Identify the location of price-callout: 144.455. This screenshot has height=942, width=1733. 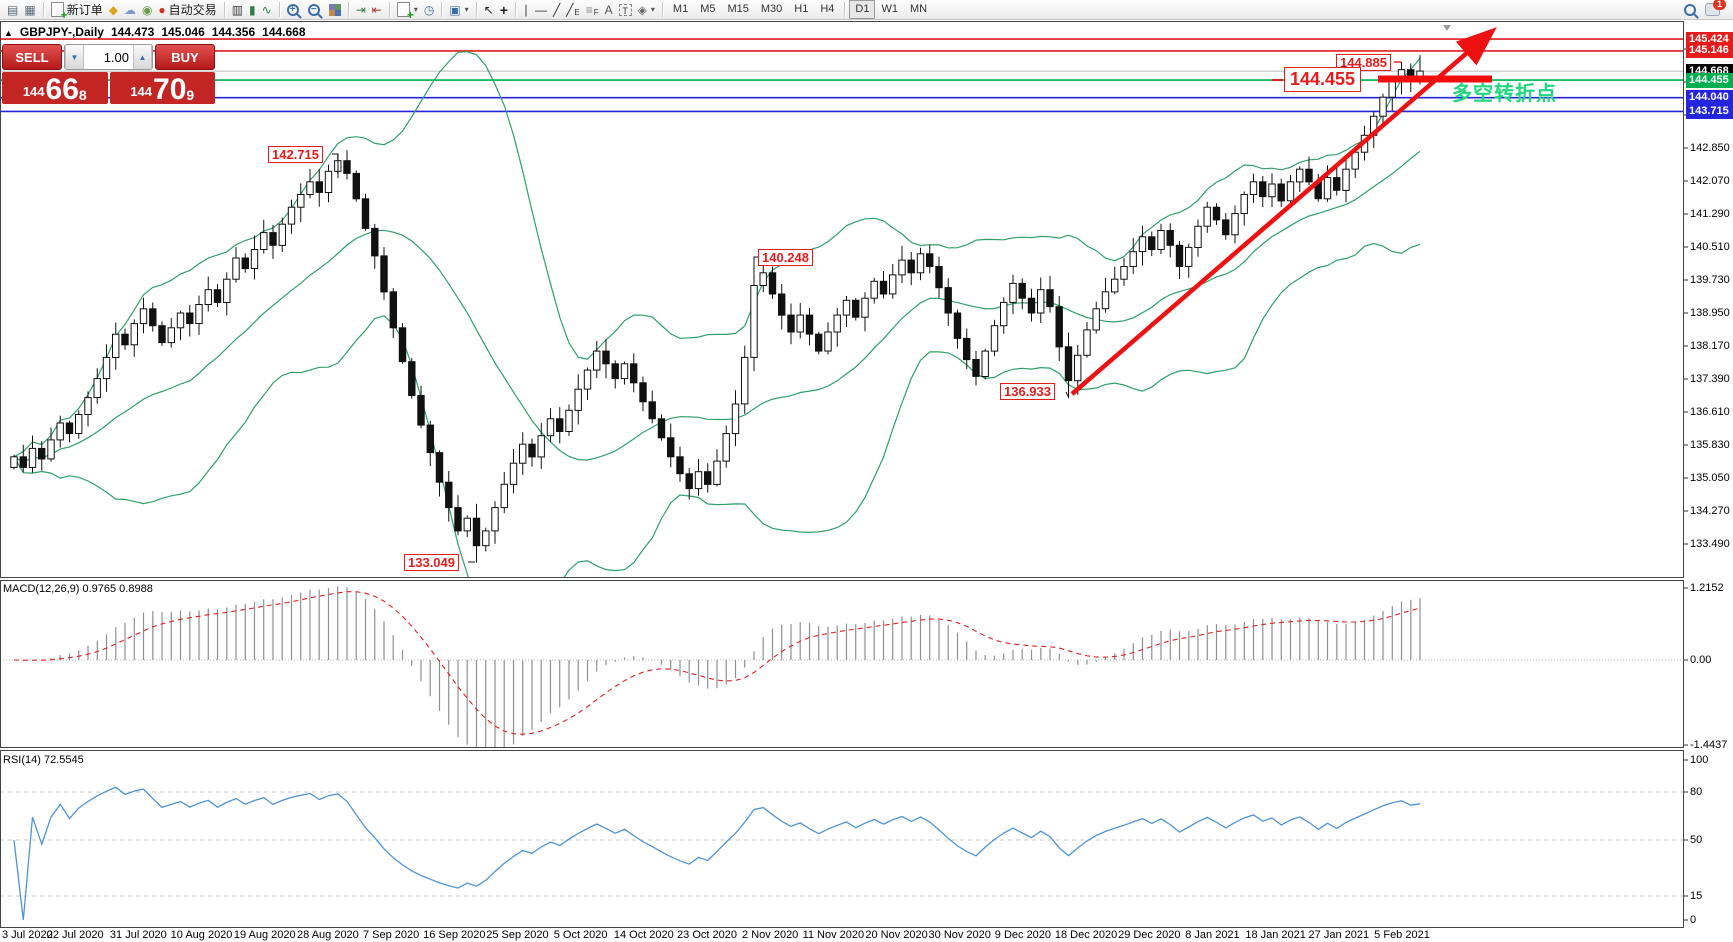
(1323, 79).